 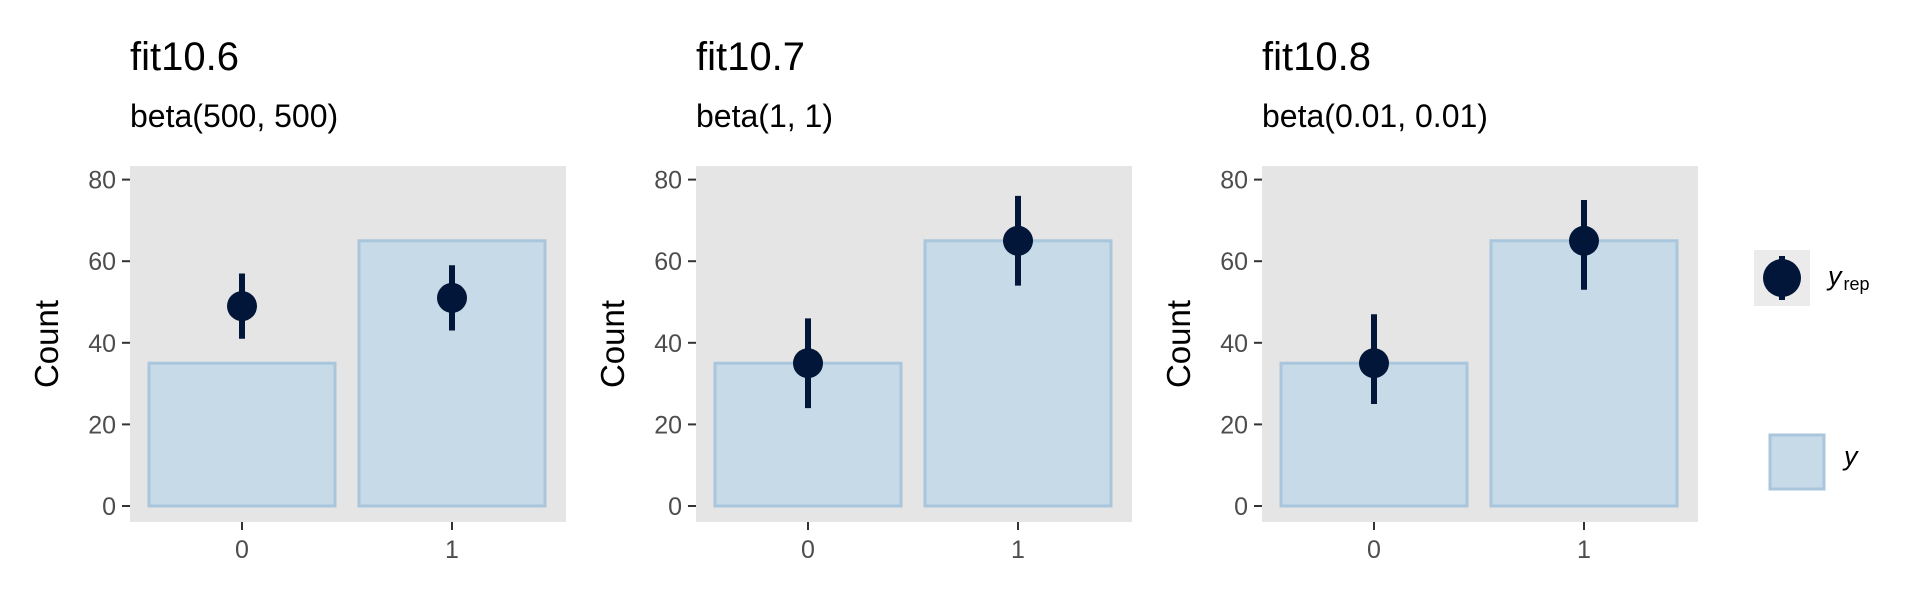 What do you see at coordinates (1782, 278) in the screenshot?
I see `legend-key-yrep-point` at bounding box center [1782, 278].